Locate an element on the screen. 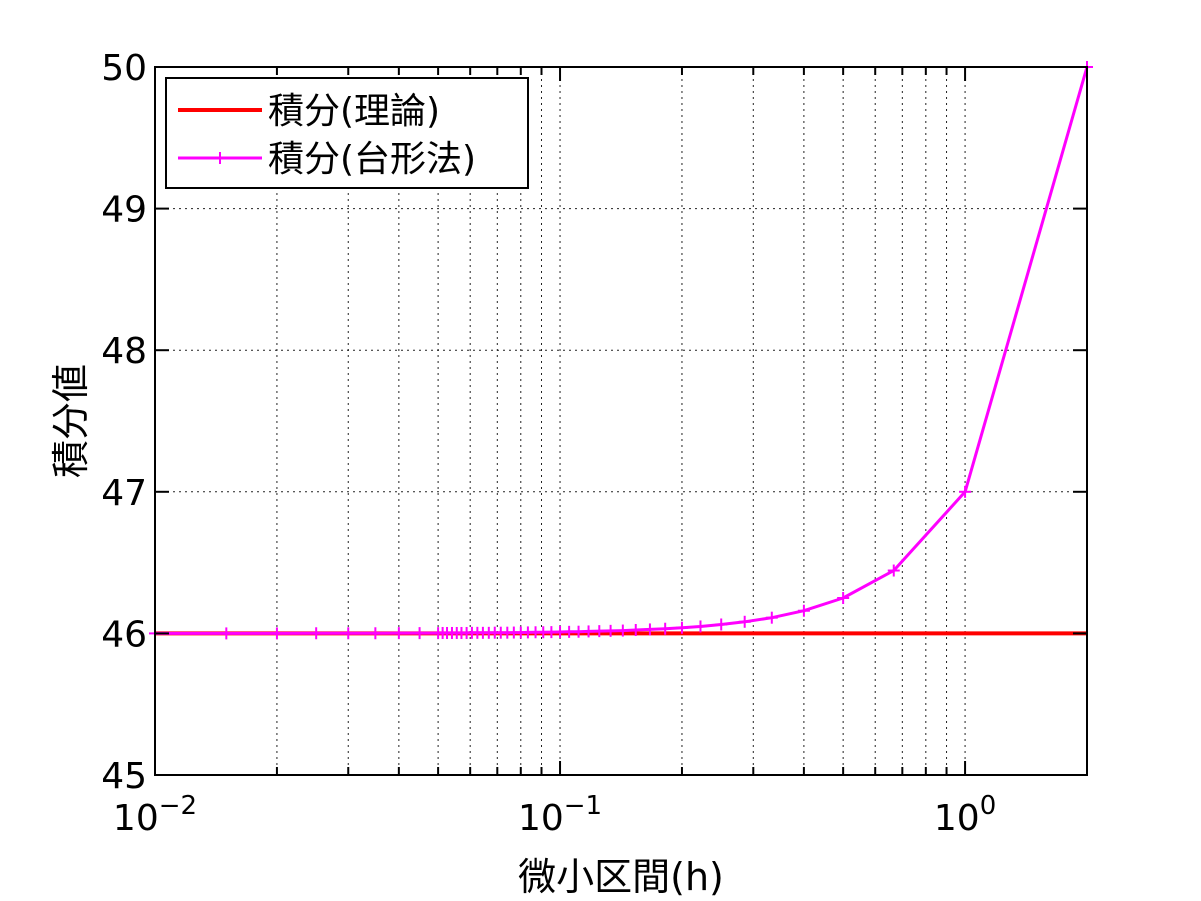 The height and width of the screenshot is (901, 1201). y-tick-label: 47 is located at coordinates (124, 493).